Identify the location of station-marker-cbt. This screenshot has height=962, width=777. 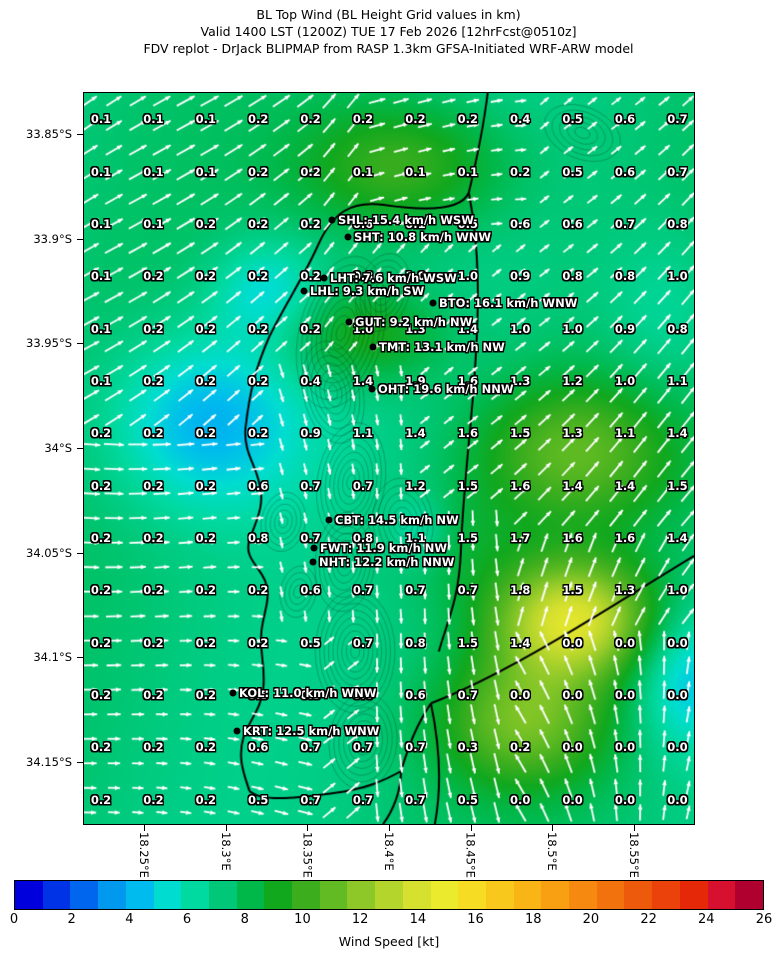
(329, 520).